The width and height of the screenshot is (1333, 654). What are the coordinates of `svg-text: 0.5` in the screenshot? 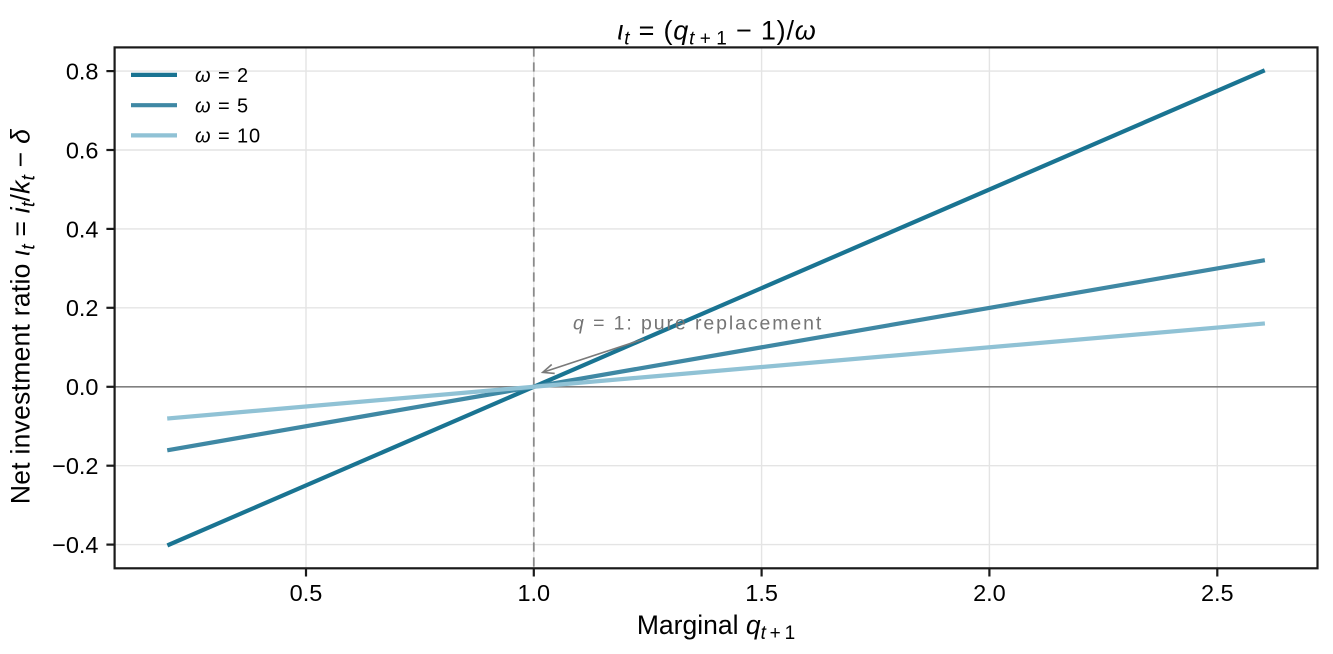 It's located at (306, 593).